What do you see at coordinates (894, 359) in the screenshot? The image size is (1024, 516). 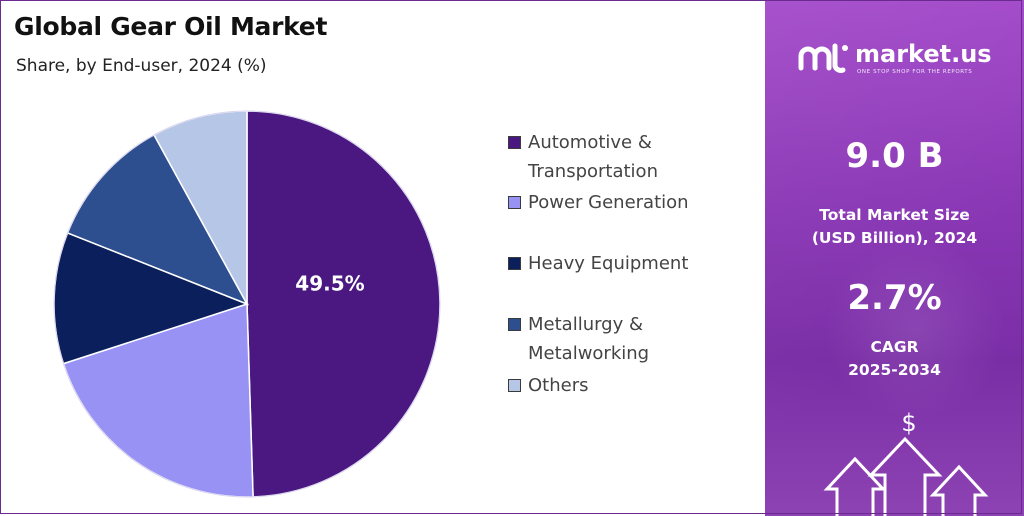 I see `cagr-label: CAGR 2025-2034` at bounding box center [894, 359].